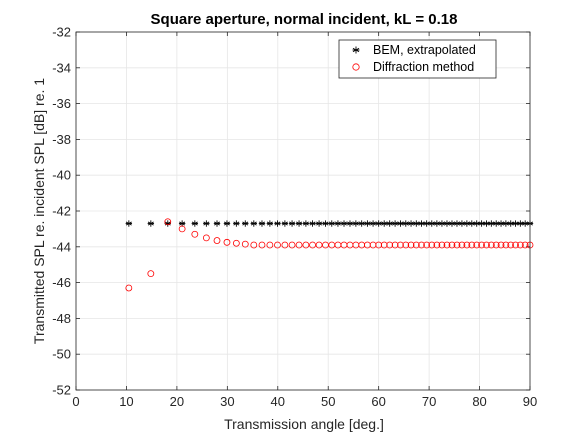 This screenshot has height=442, width=583. I want to click on legend-marker-diffraction, so click(356, 67).